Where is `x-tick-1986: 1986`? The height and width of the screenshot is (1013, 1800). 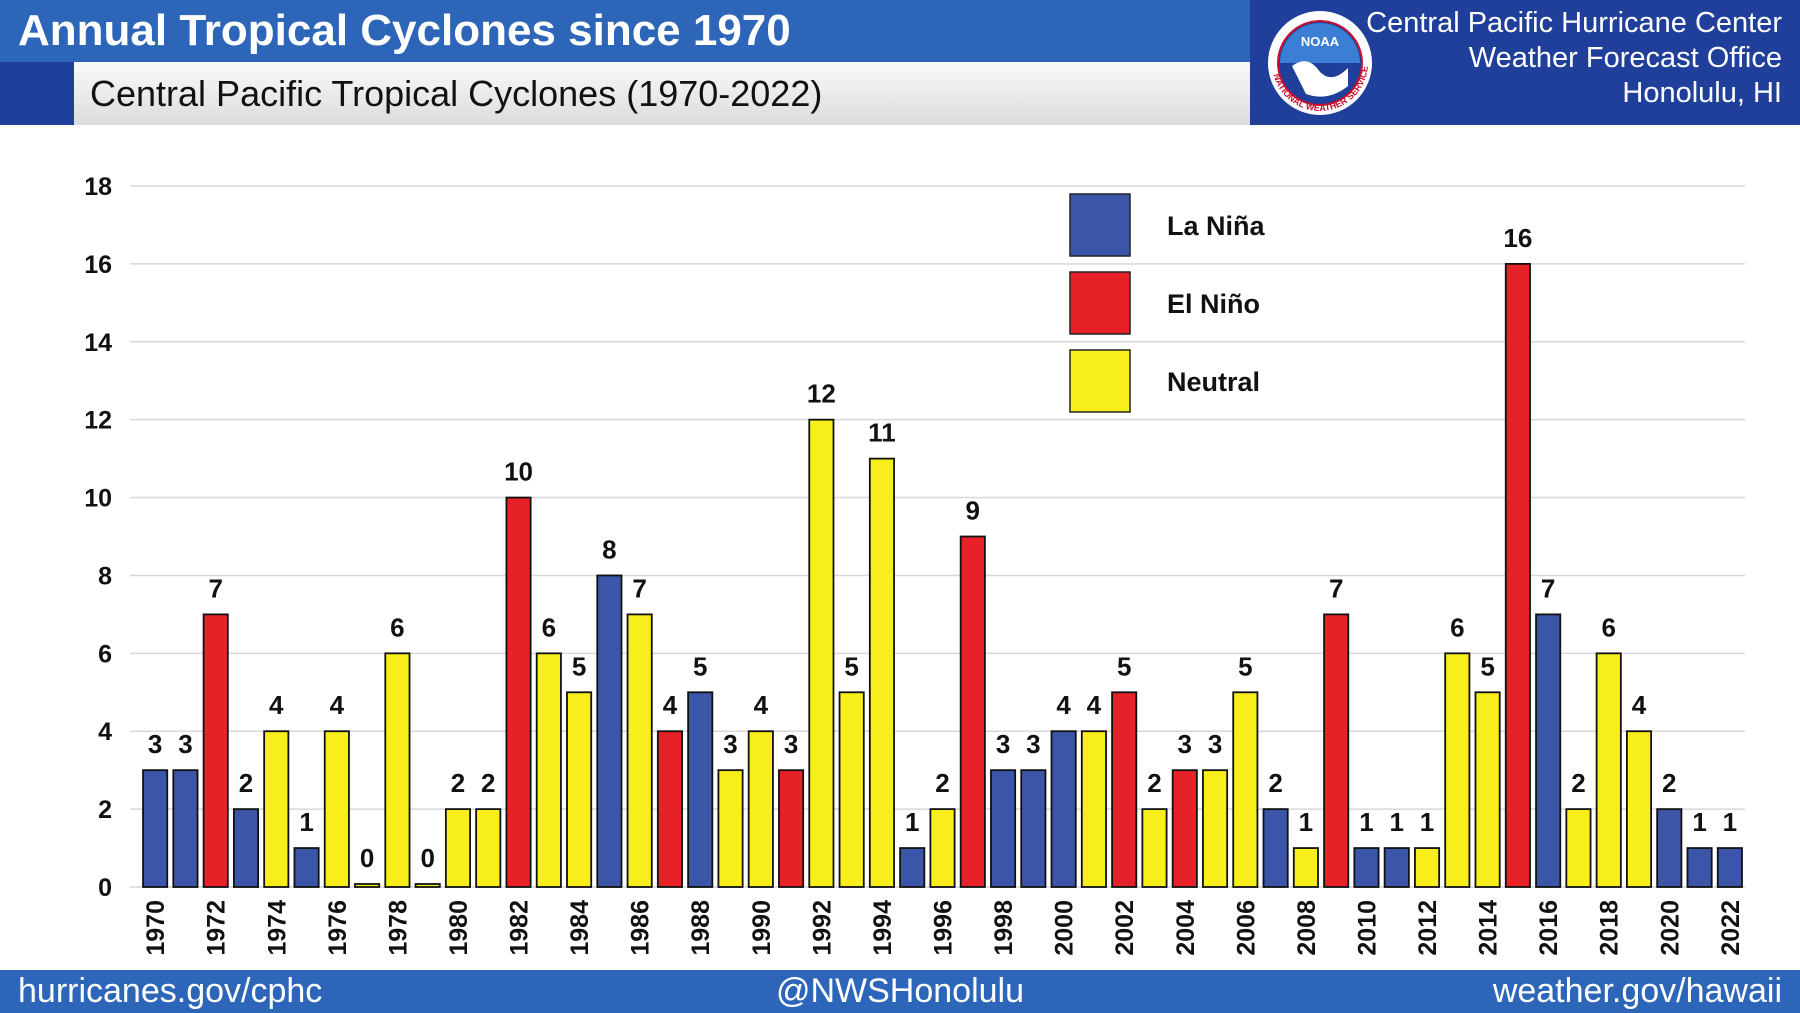 x-tick-1986: 1986 is located at coordinates (641, 928).